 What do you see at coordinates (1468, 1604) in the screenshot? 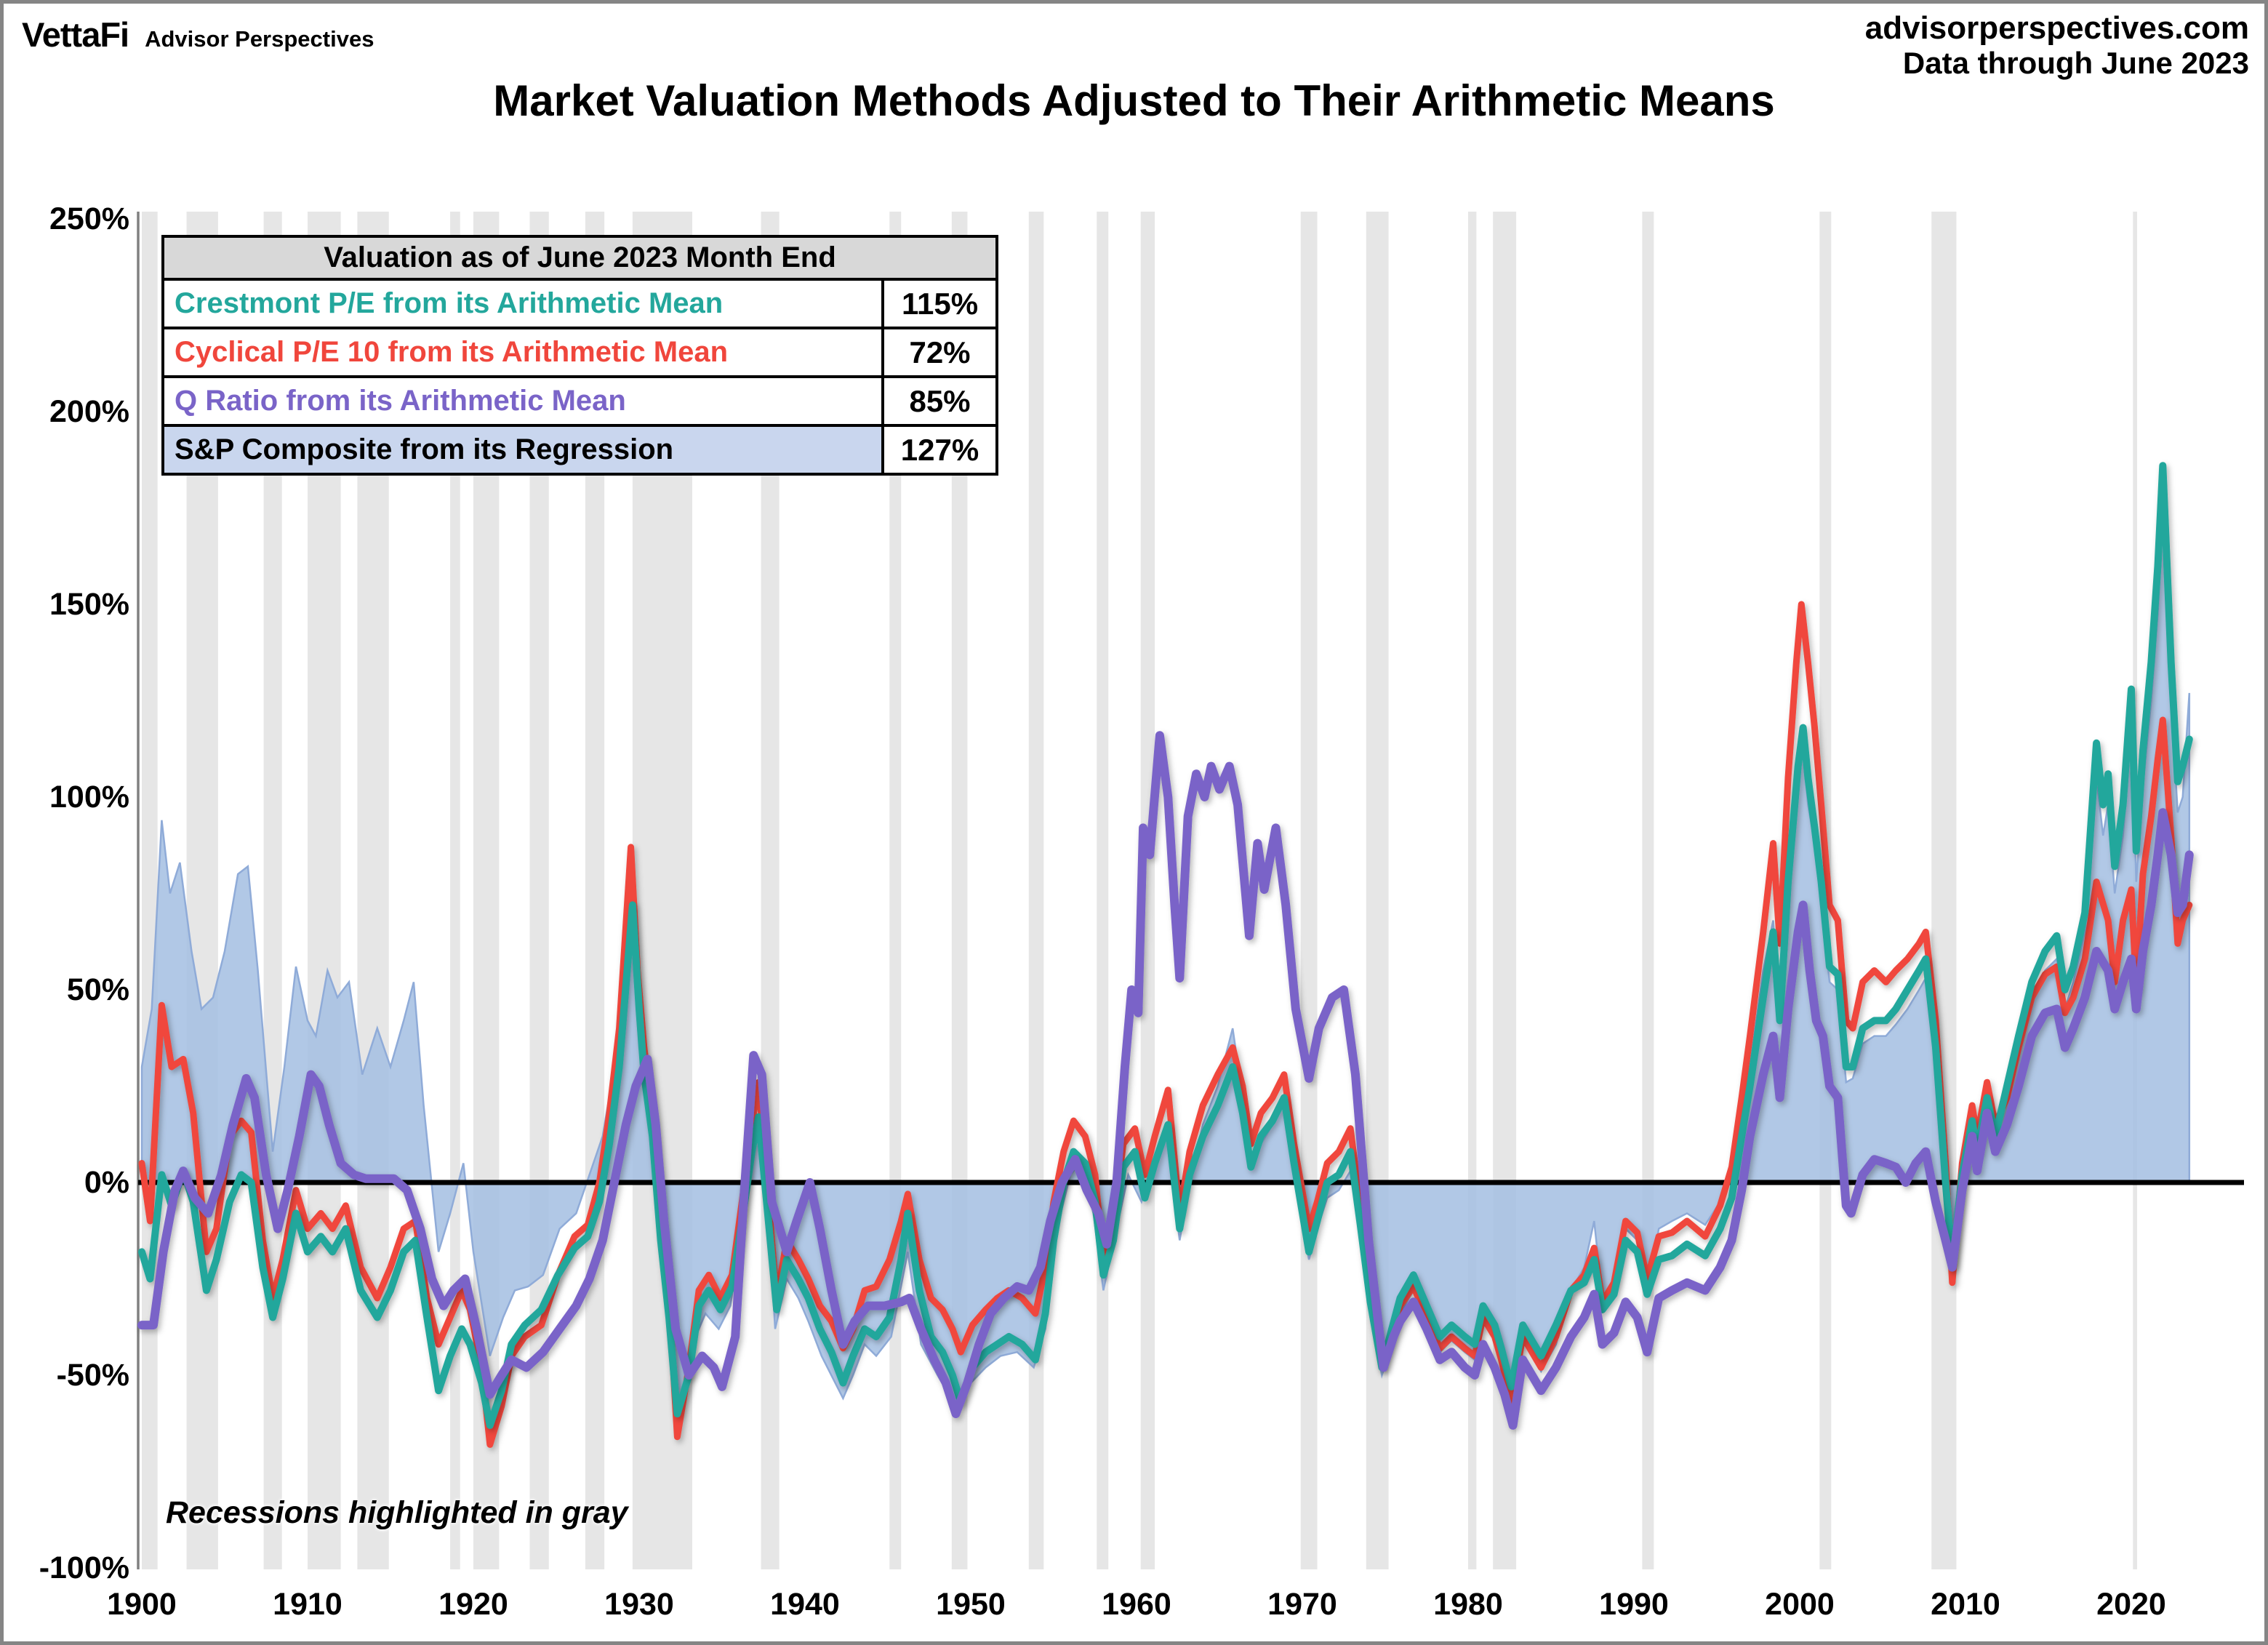
I see `x-axis-label: 1980` at bounding box center [1468, 1604].